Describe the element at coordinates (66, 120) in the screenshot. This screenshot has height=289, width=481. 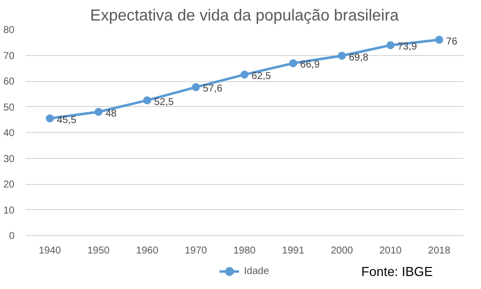
I see `data-label: 45,5` at that location.